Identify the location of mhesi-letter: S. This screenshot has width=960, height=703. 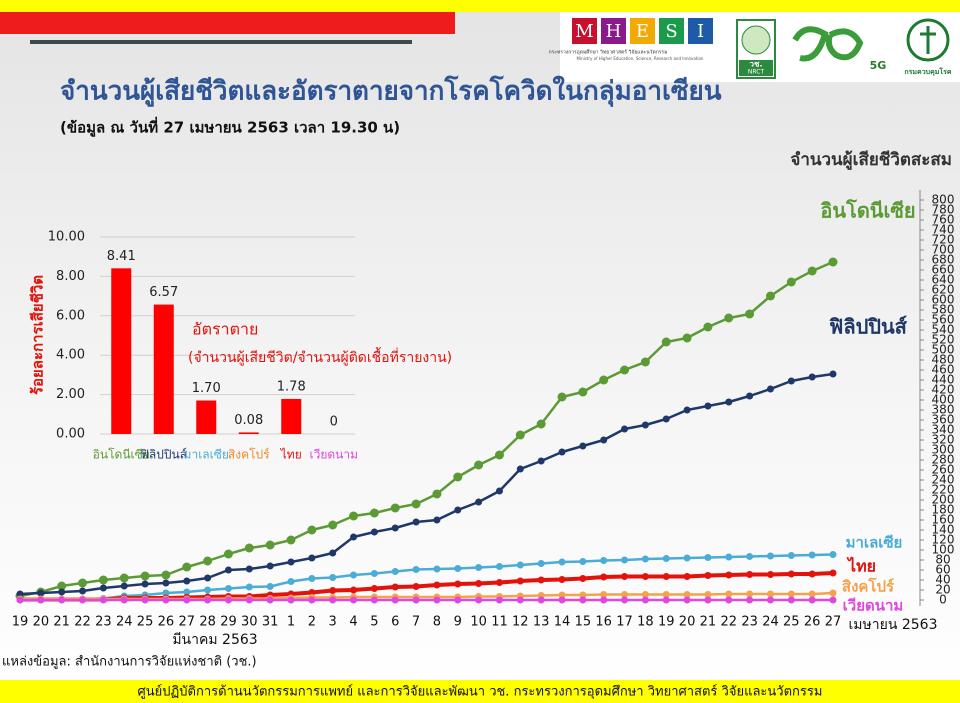
(671, 31).